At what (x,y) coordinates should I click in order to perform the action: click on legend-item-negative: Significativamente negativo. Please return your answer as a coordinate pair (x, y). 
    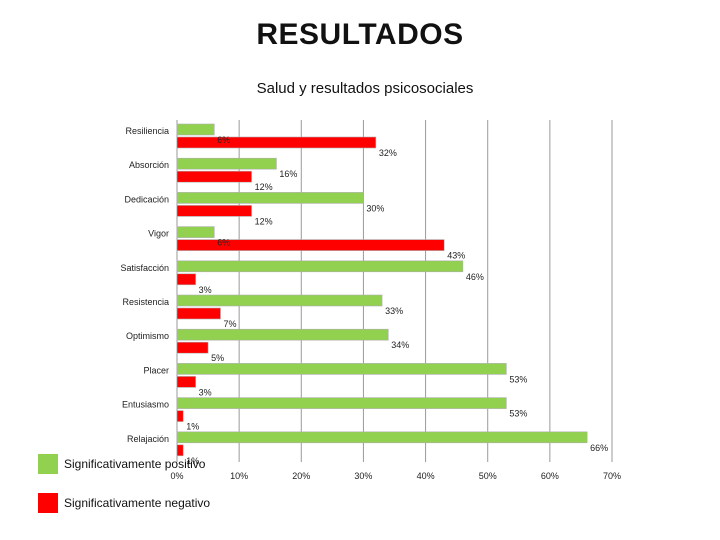
    Looking at the image, I should click on (124, 503).